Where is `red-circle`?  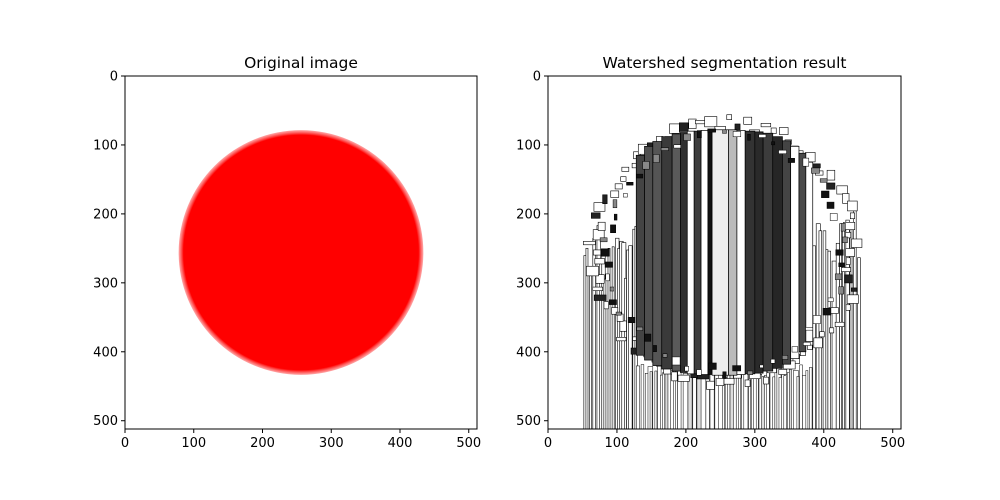 red-circle is located at coordinates (301, 252).